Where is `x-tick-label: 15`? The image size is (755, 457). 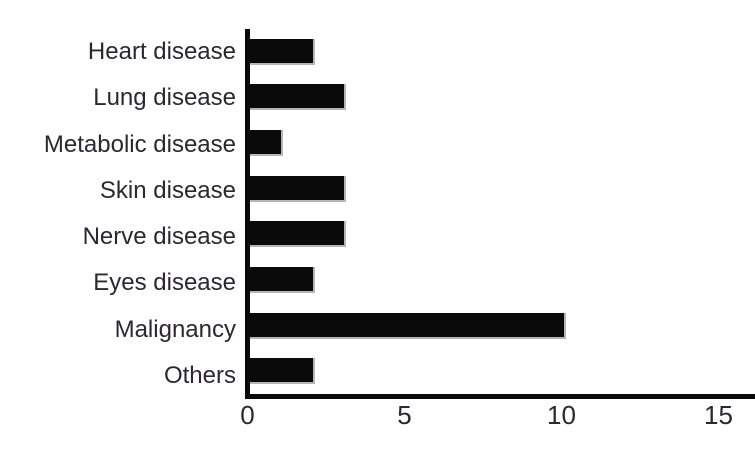 x-tick-label: 15 is located at coordinates (718, 415).